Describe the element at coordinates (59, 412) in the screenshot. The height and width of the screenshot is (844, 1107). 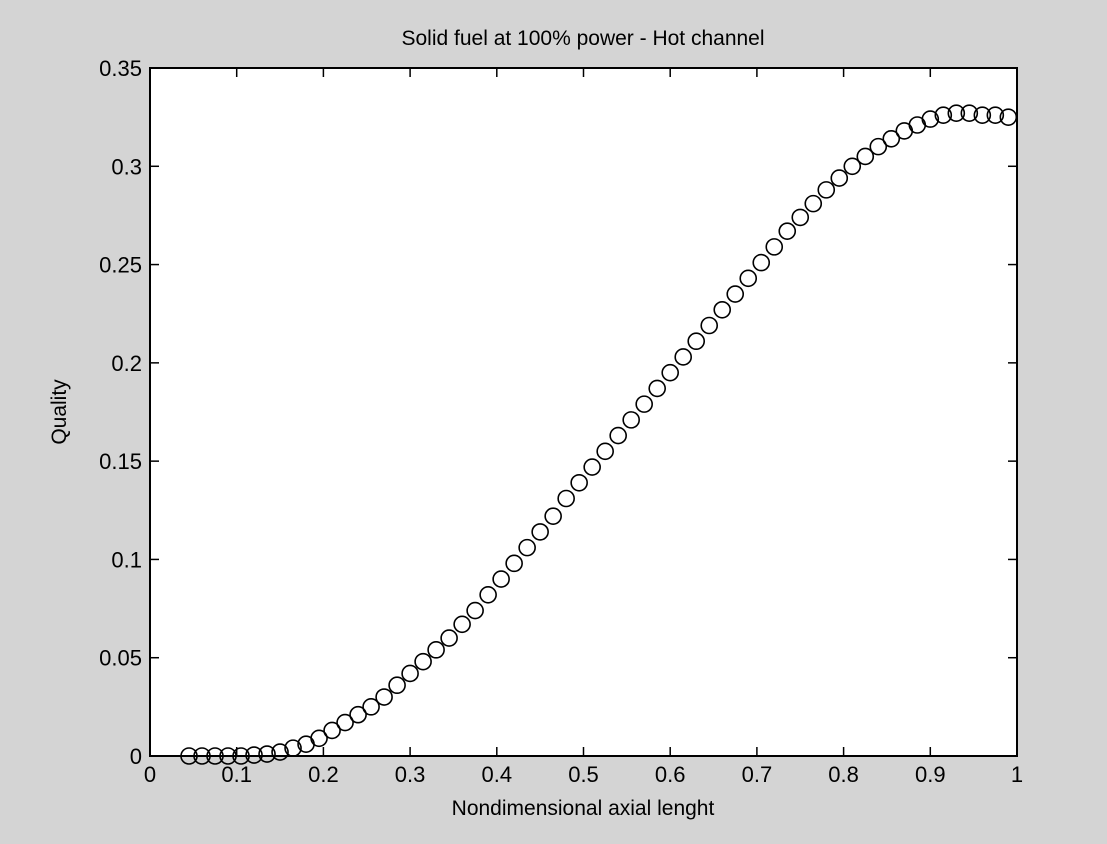
I see `y-axis-label: Quality` at that location.